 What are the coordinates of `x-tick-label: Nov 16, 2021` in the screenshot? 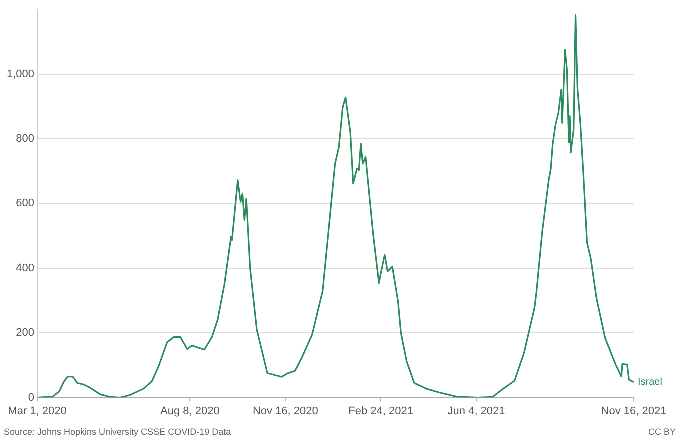 It's located at (634, 411).